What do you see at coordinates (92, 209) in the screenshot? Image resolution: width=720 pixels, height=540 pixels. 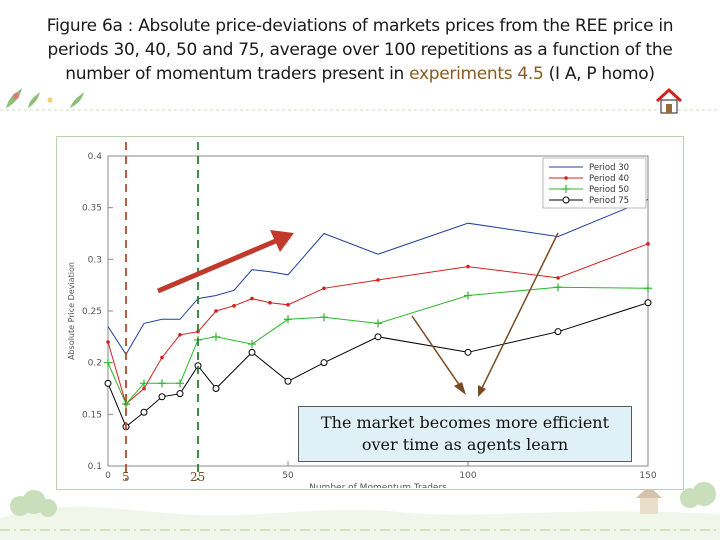 I see `y-tick-label: 0.35` at bounding box center [92, 209].